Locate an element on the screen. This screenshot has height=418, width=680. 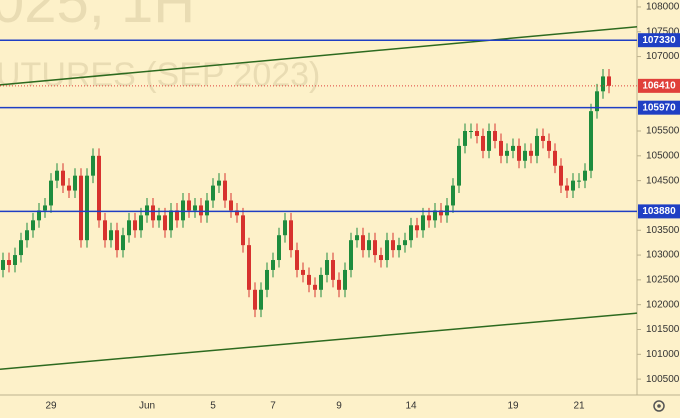
last-price-box is located at coordinates (659, 85).